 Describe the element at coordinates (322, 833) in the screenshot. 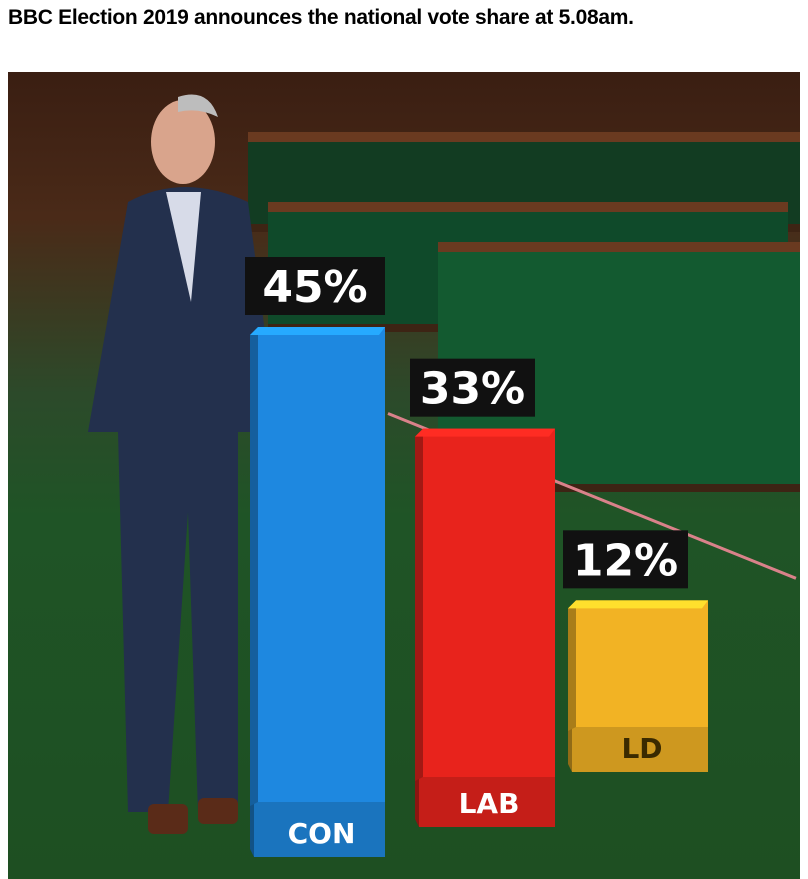

I see `category-label-con: CON` at that location.